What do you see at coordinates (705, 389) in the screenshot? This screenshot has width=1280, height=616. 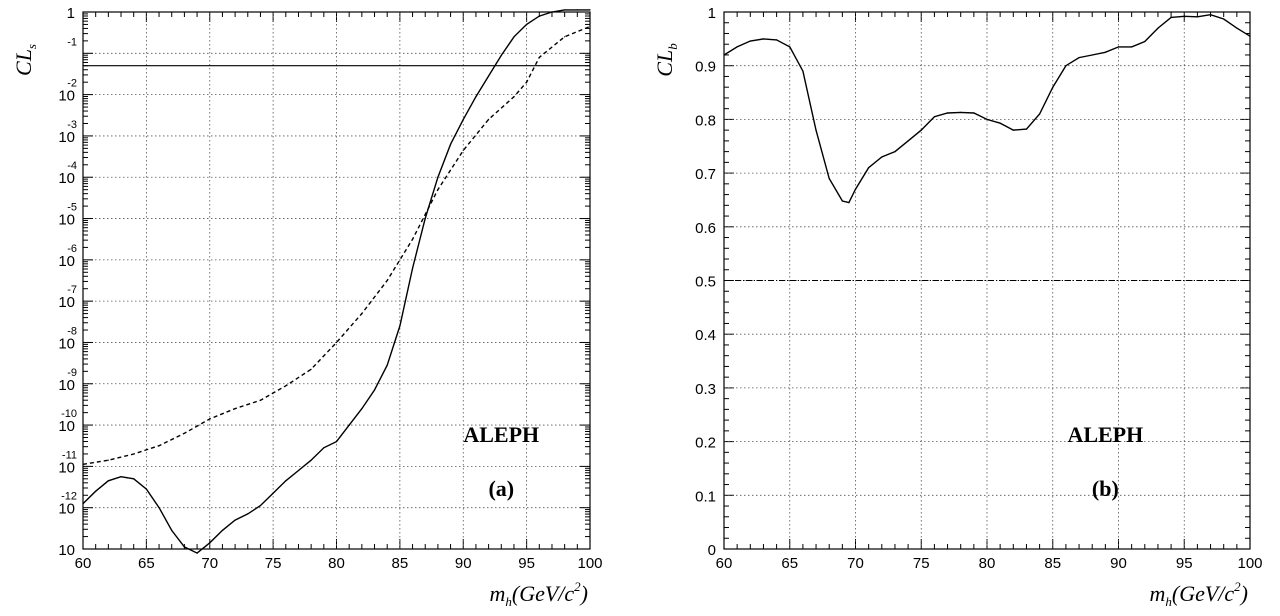 I see `y-tick-label: 0.3` at bounding box center [705, 389].